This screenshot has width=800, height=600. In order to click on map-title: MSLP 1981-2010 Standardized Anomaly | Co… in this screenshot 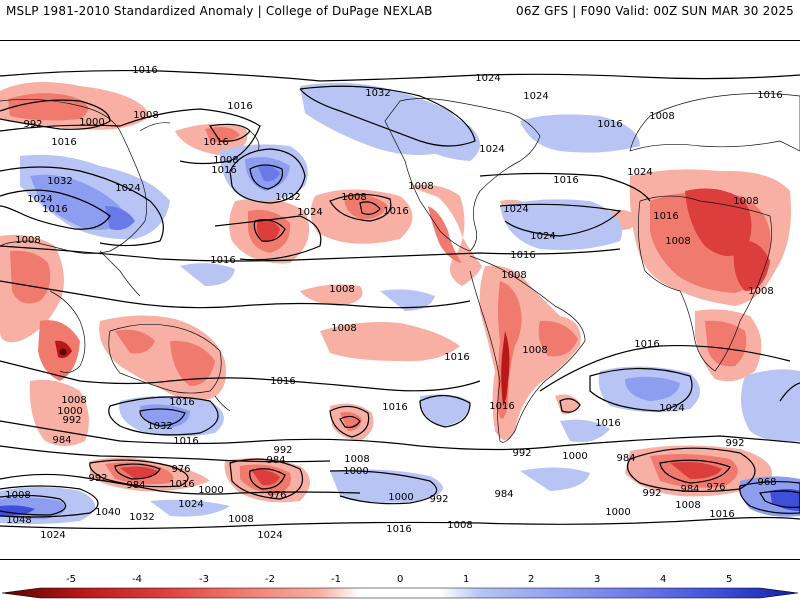, I will do `click(219, 11)`.